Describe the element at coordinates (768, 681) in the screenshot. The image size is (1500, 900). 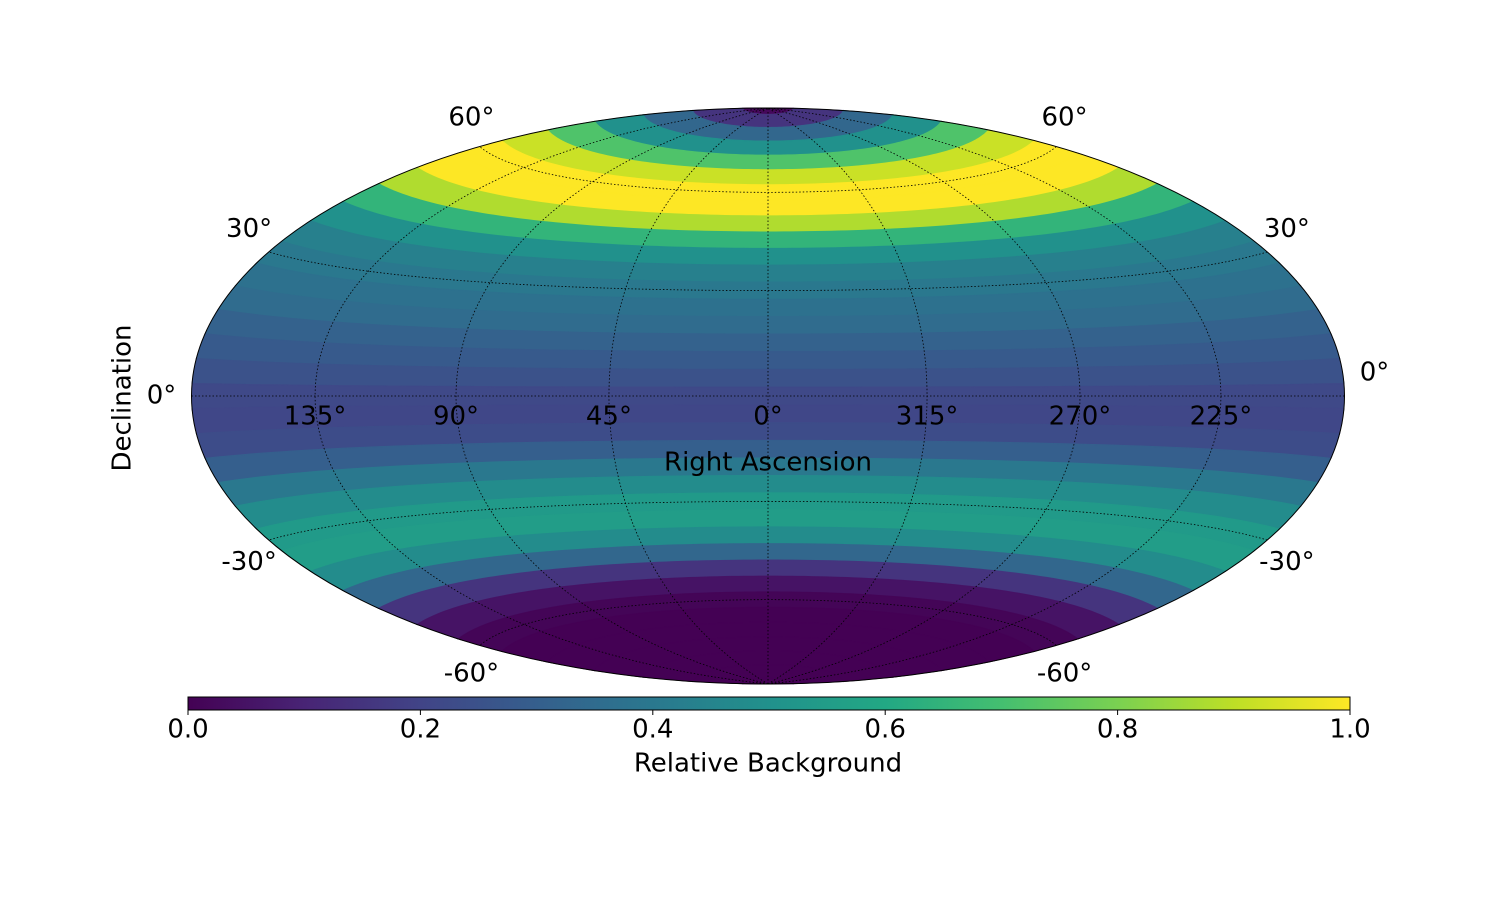
I see `background-band` at that location.